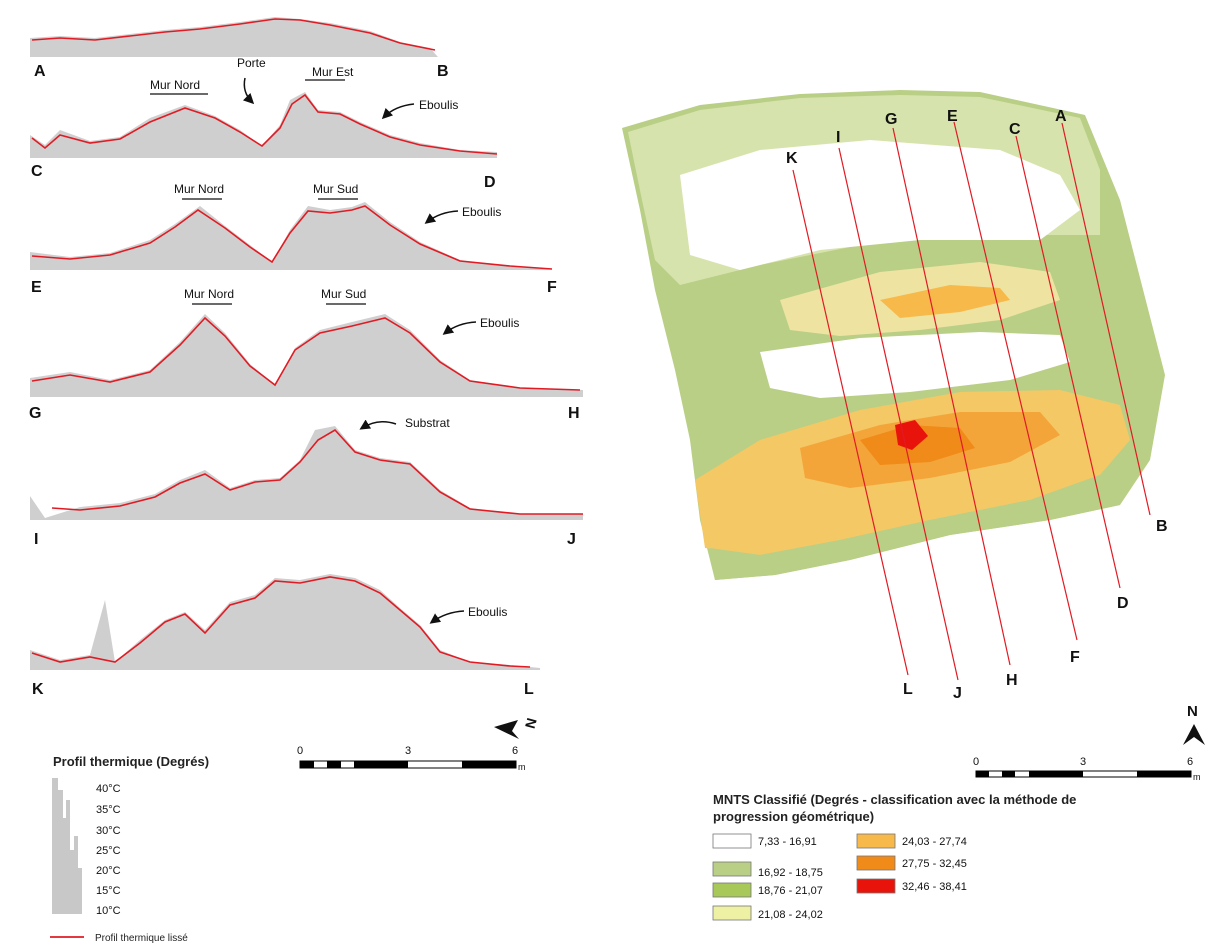 This screenshot has width=1220, height=951. What do you see at coordinates (490, 182) in the screenshot?
I see `profile-label-end: D` at bounding box center [490, 182].